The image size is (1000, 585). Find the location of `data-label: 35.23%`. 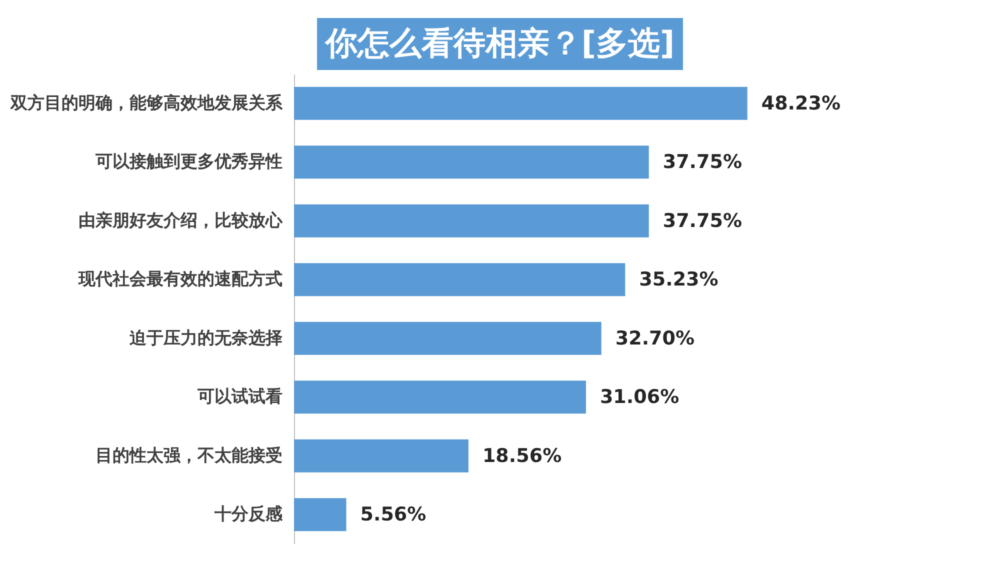

data-label: 35.23% is located at coordinates (678, 279).